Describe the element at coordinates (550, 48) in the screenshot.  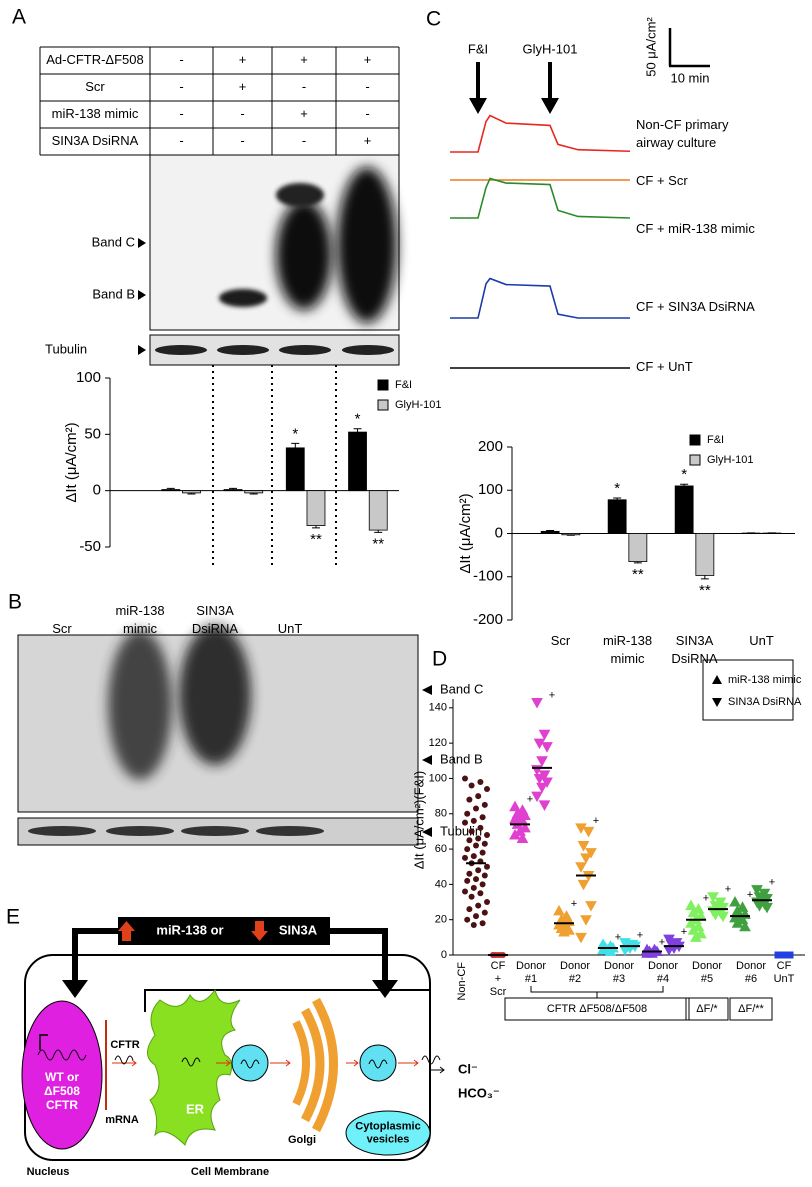
I see `event-label: GlyH-101` at that location.